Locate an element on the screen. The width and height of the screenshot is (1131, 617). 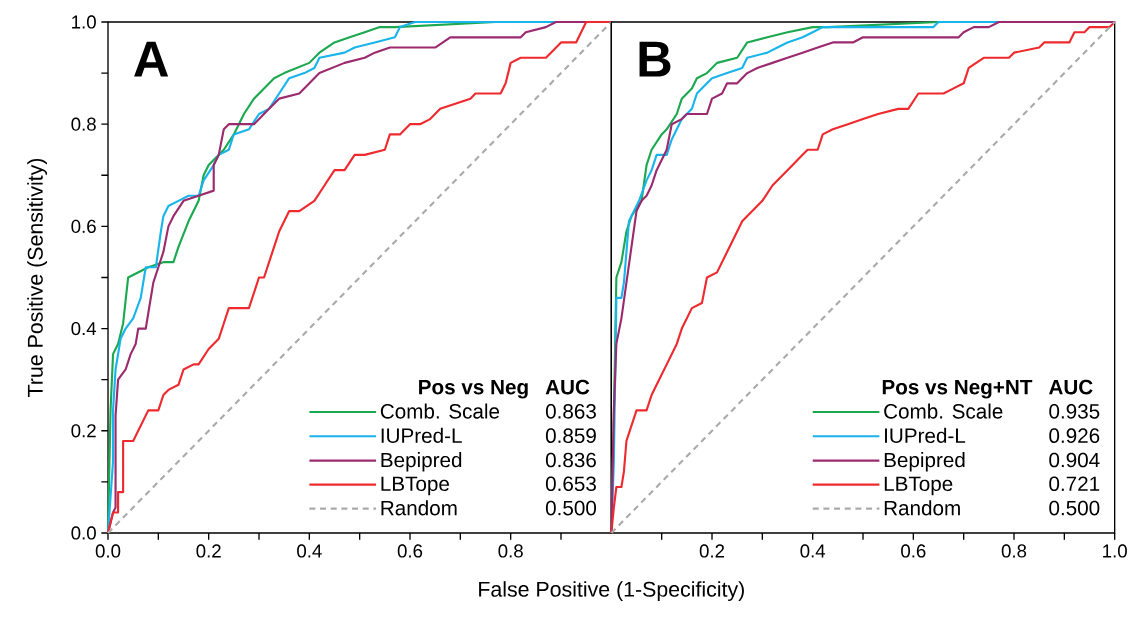
x-axis-title: False Positive (1-Specificity) is located at coordinates (611, 591).